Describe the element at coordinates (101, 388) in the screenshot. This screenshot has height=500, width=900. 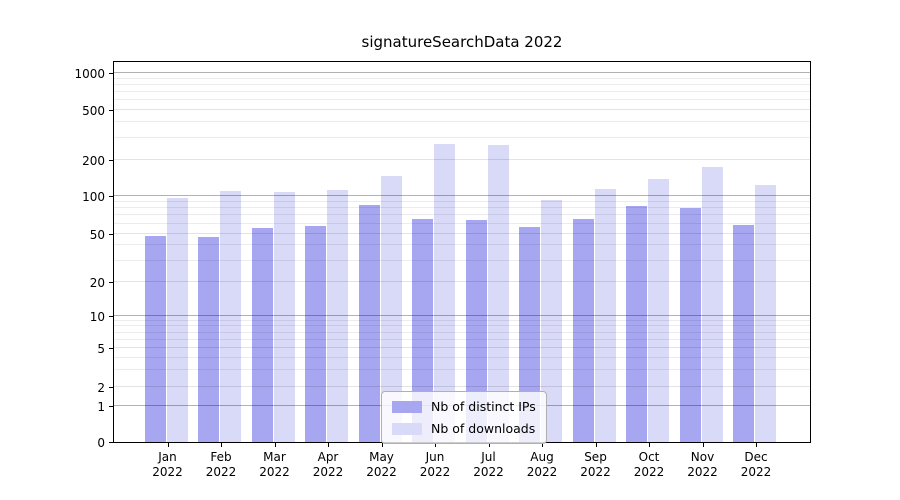
I see `y-tick-label-2: 2` at that location.